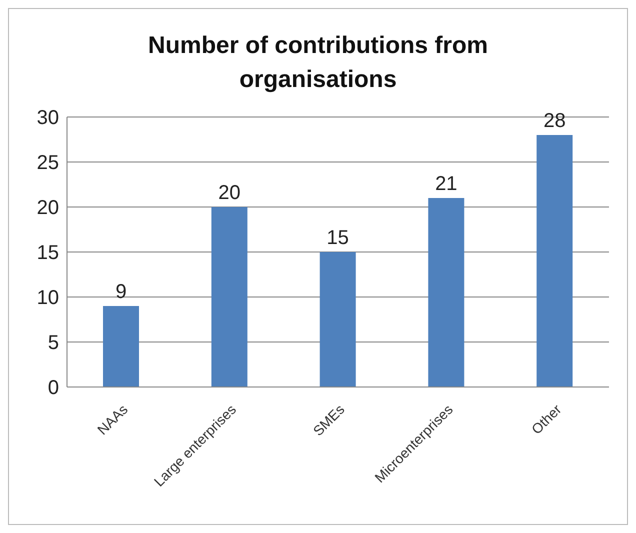 This screenshot has height=533, width=636. What do you see at coordinates (47, 163) in the screenshot?
I see `y-tick-label: 25` at bounding box center [47, 163].